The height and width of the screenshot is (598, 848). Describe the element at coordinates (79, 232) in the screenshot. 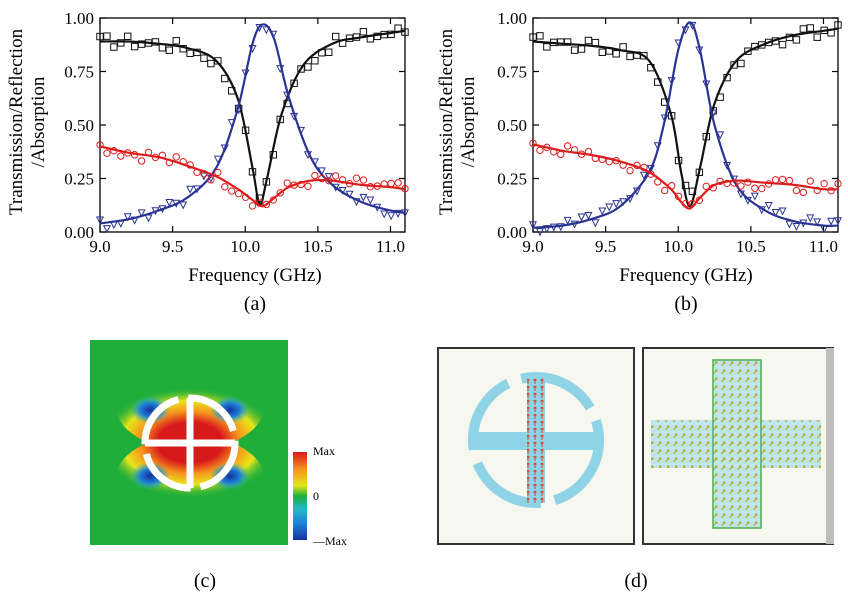

I see `y-tick-label: 0.00` at that location.